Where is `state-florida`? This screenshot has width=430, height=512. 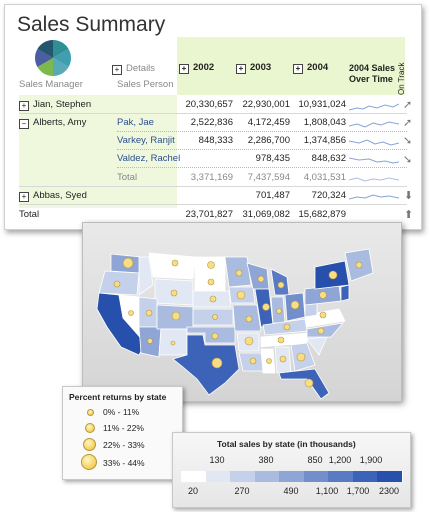 state-florida is located at coordinates (304, 384).